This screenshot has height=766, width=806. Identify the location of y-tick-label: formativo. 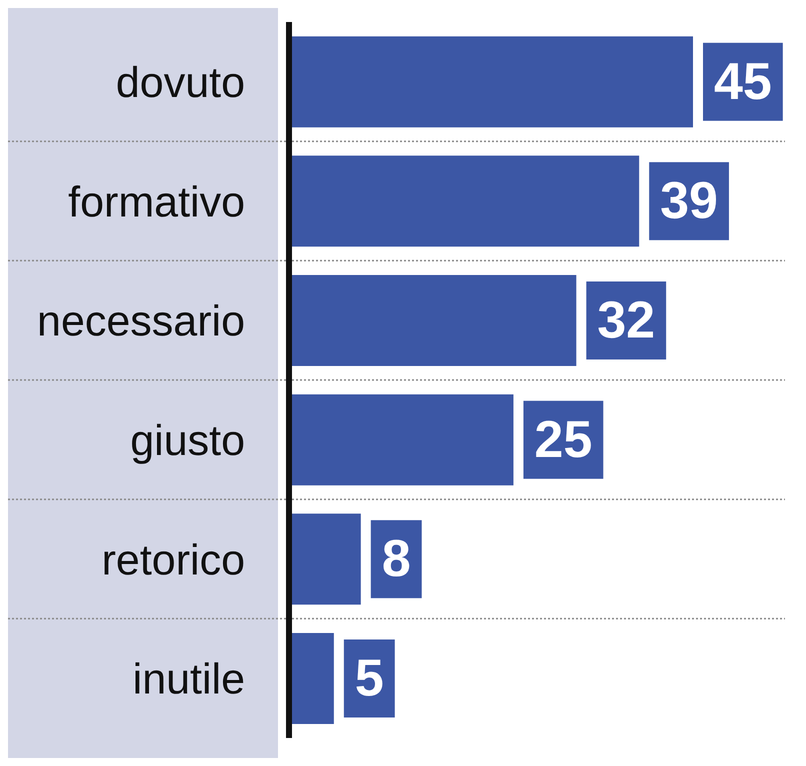
(156, 202).